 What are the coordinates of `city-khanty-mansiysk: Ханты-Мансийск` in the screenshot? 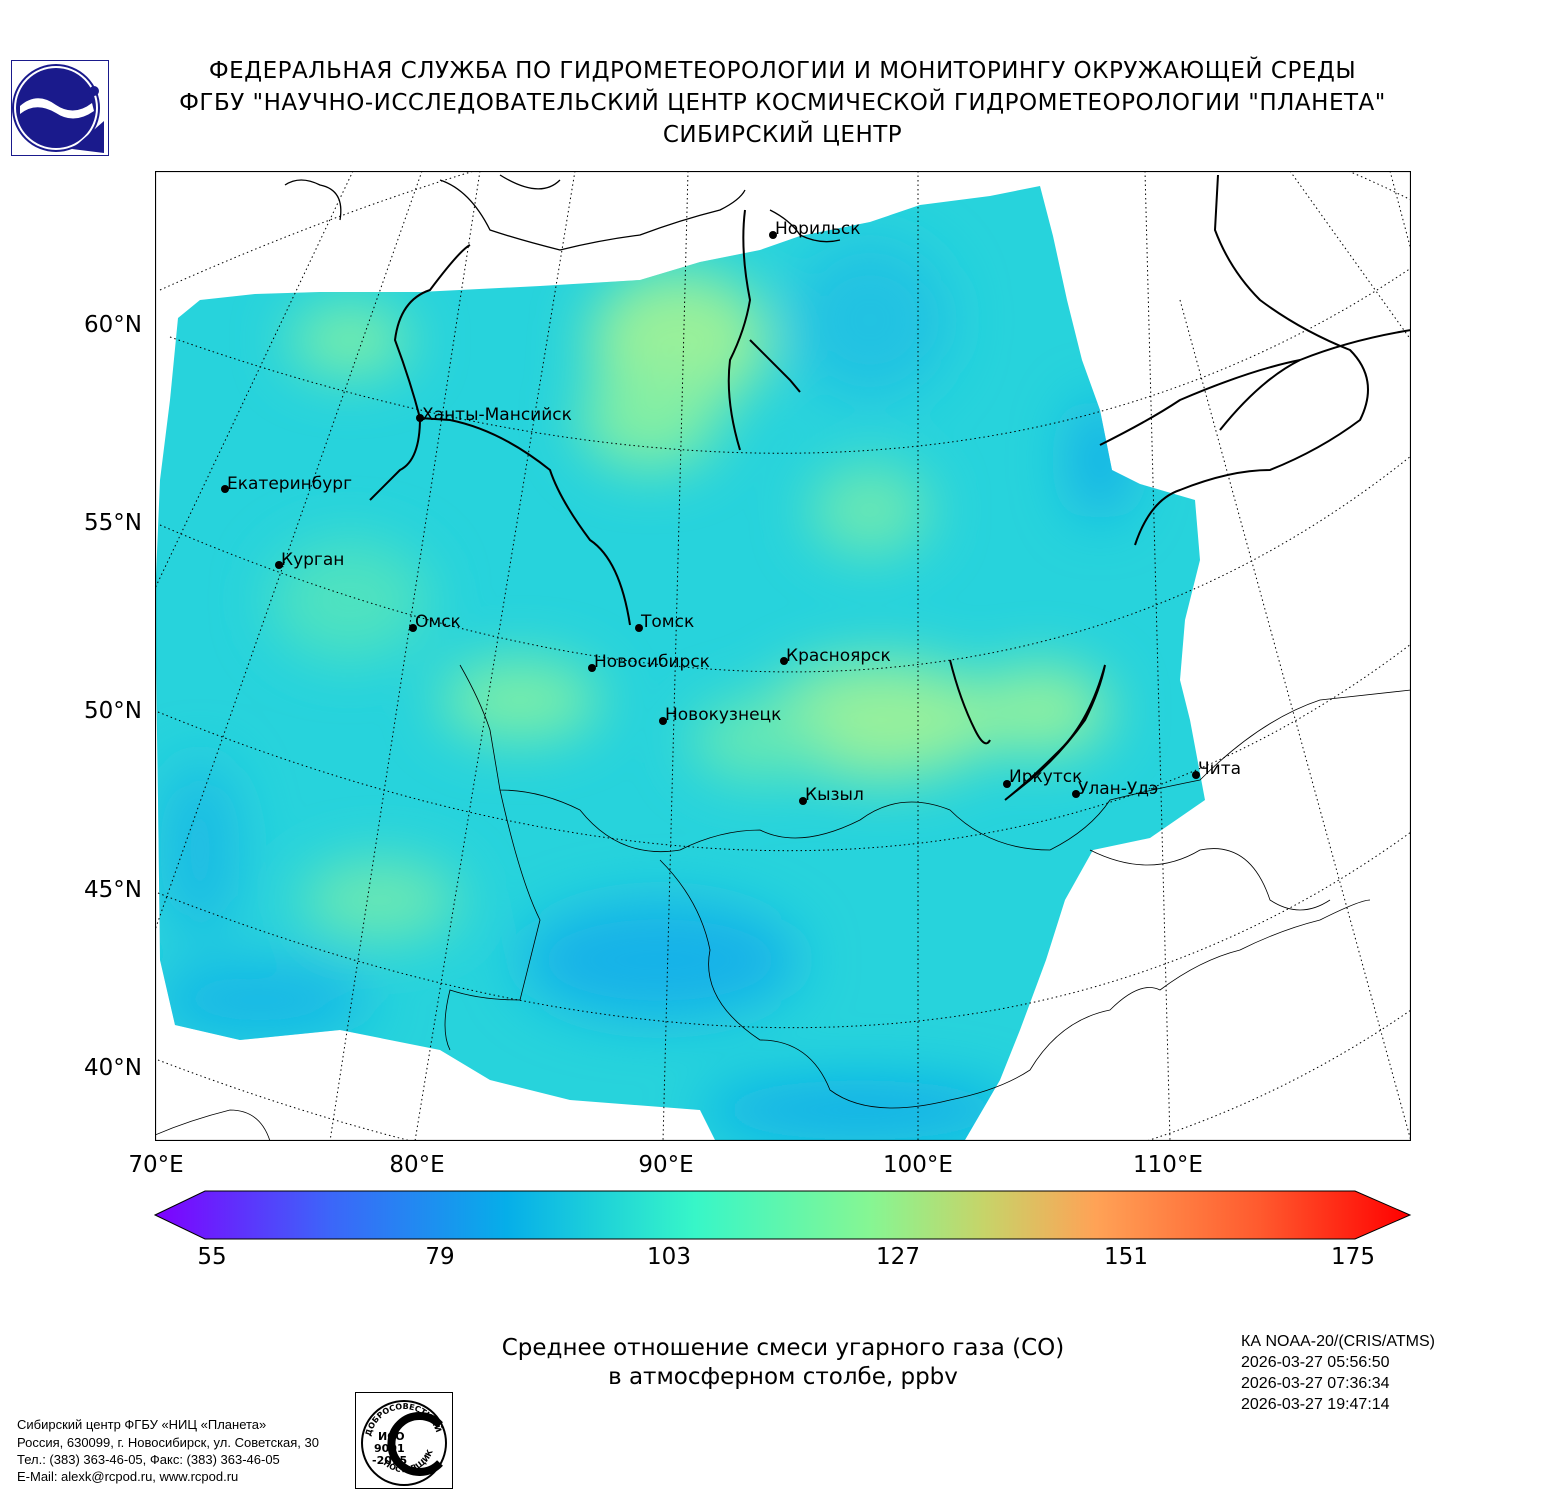 It's located at (494, 415).